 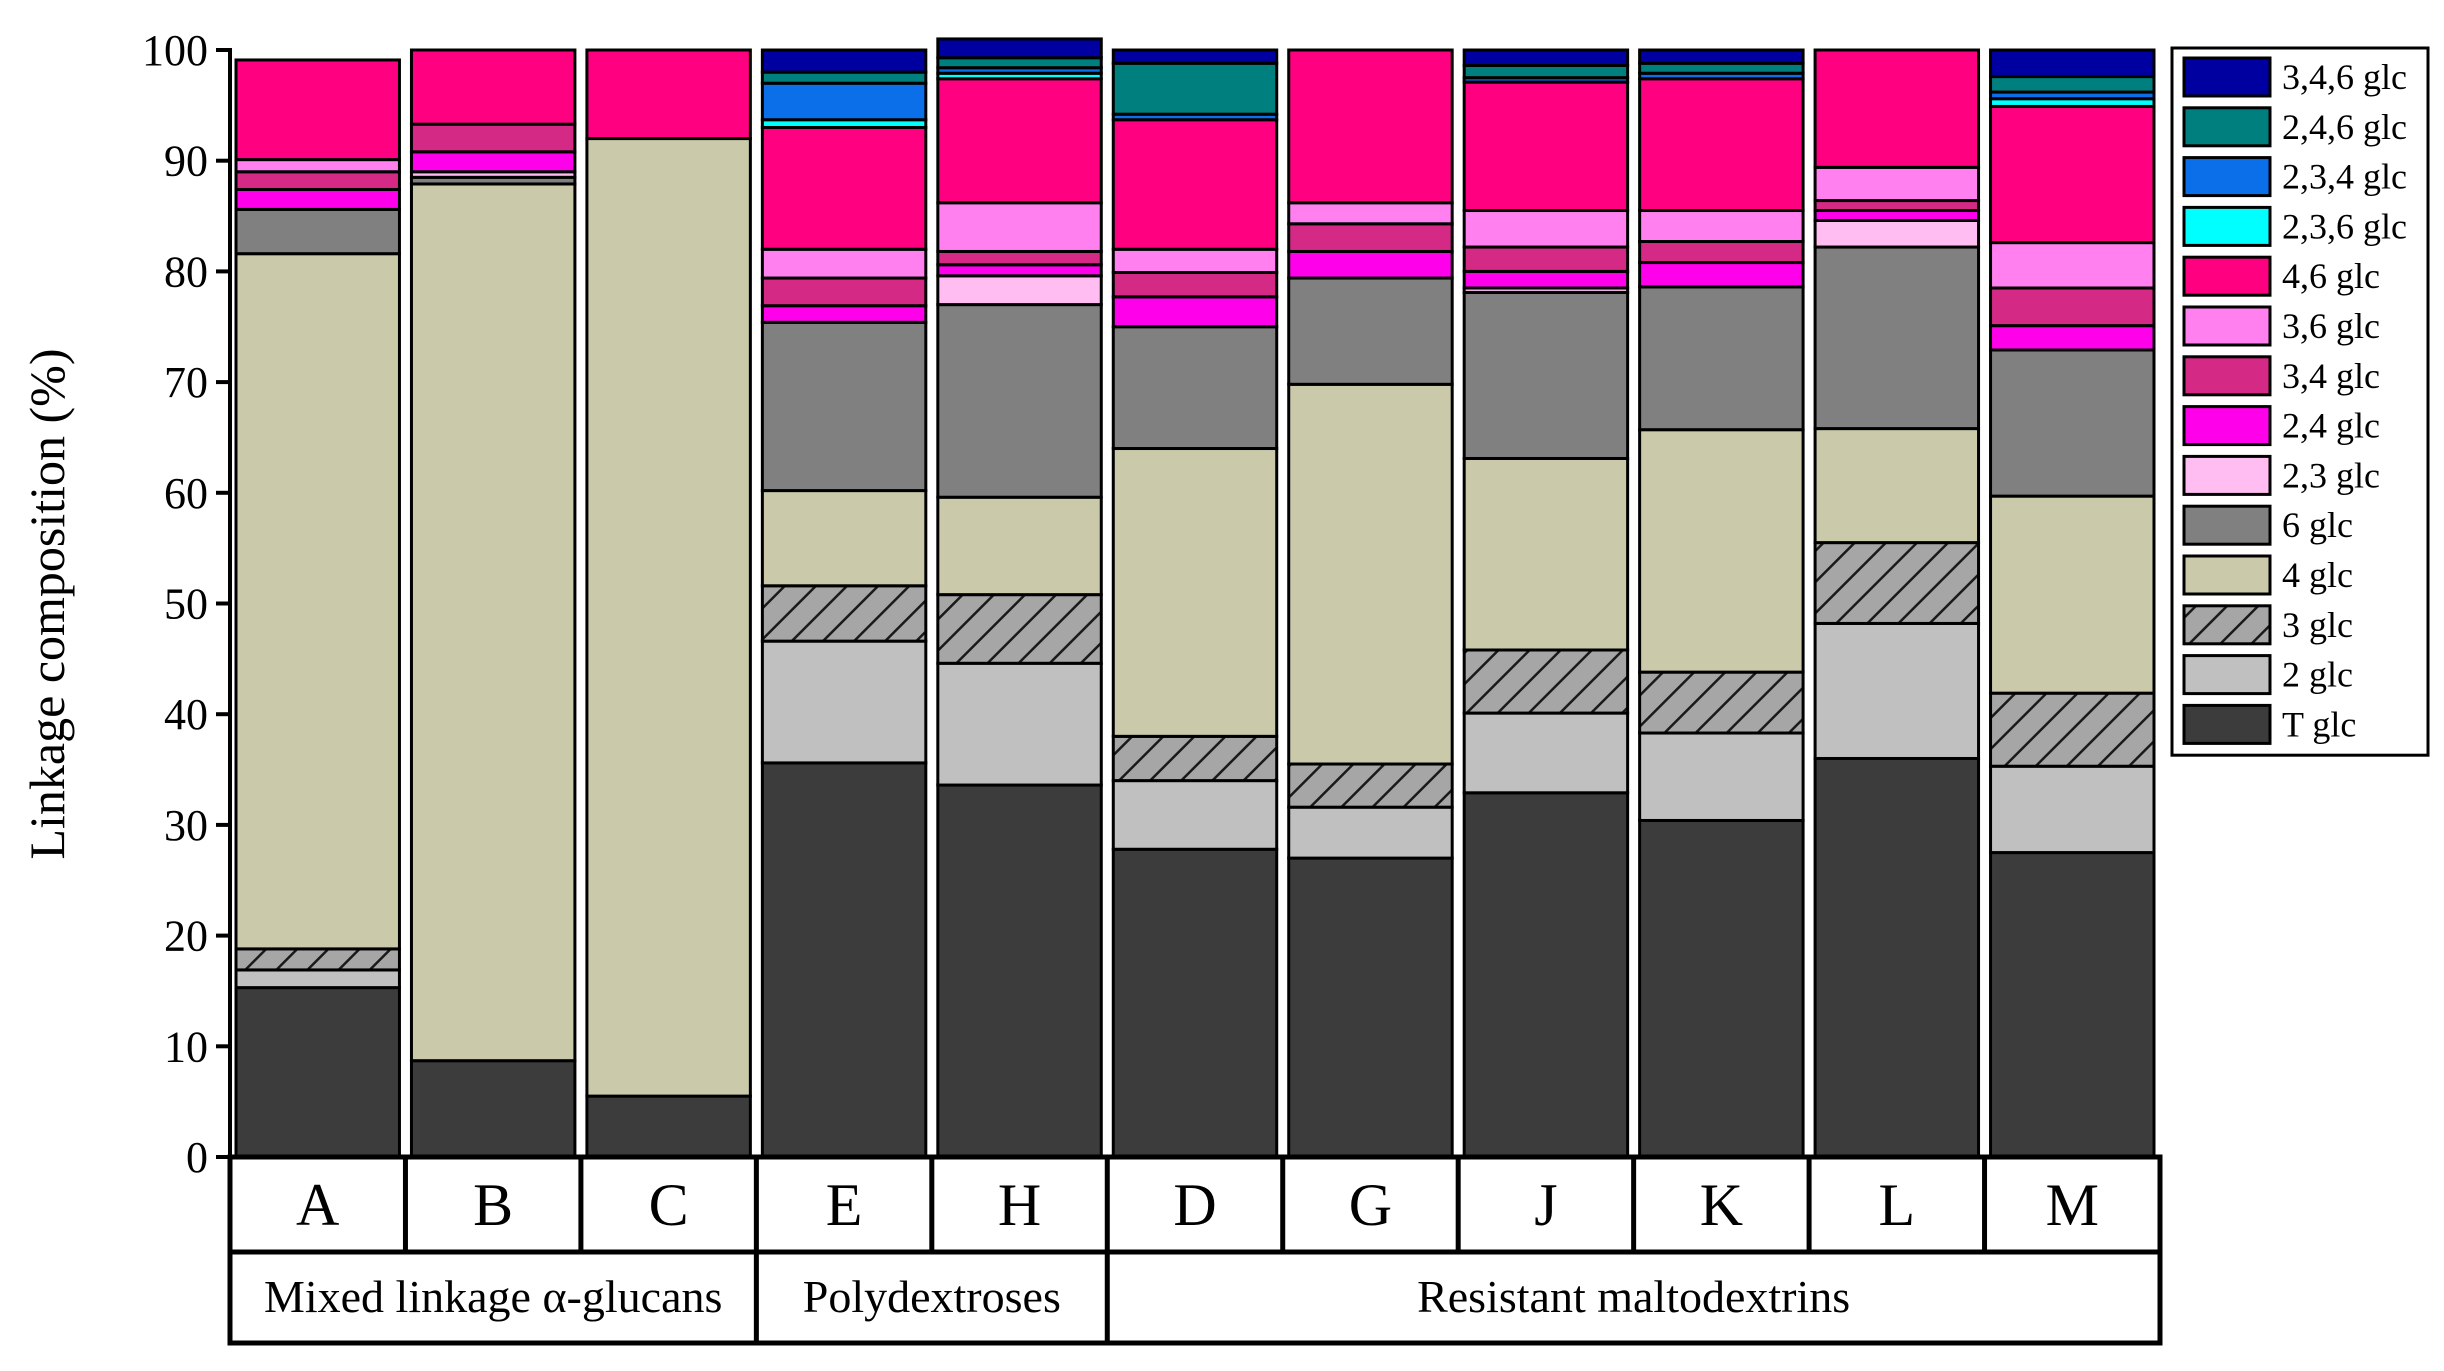 What do you see at coordinates (1897, 957) in the screenshot?
I see `bar-segment-l-t-glc` at bounding box center [1897, 957].